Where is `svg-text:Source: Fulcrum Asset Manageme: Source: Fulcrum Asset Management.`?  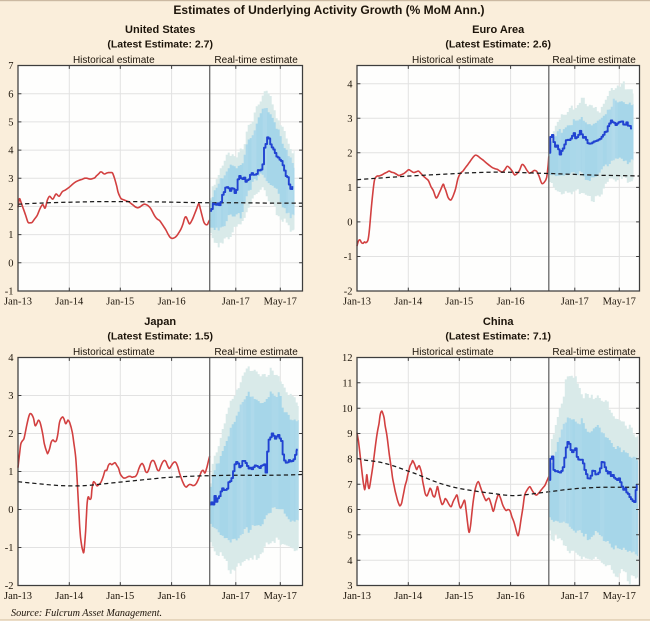
svg-text:Source: Fulcrum Asset Manageme: Source: Fulcrum Asset Management. is located at coordinates (86, 613).